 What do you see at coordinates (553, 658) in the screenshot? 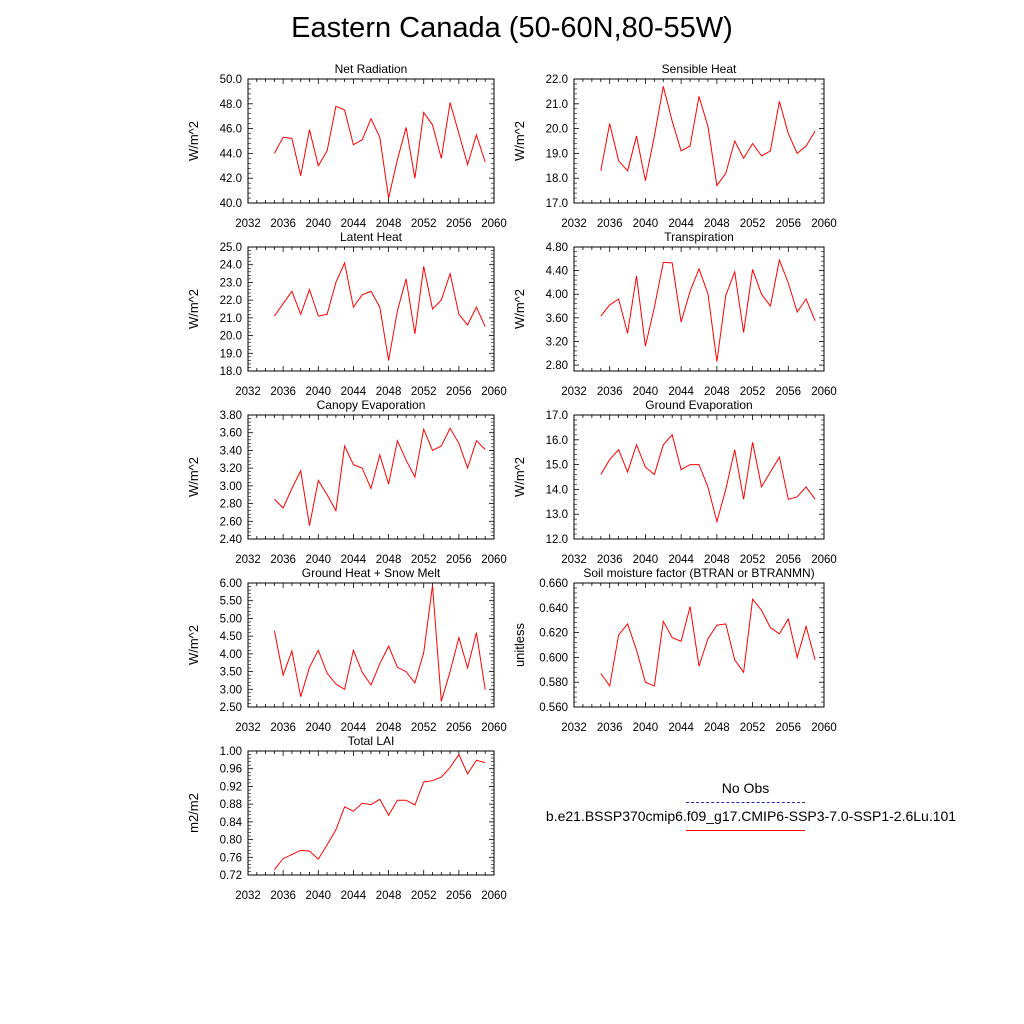
I see `y-tick-label: 0.600` at bounding box center [553, 658].